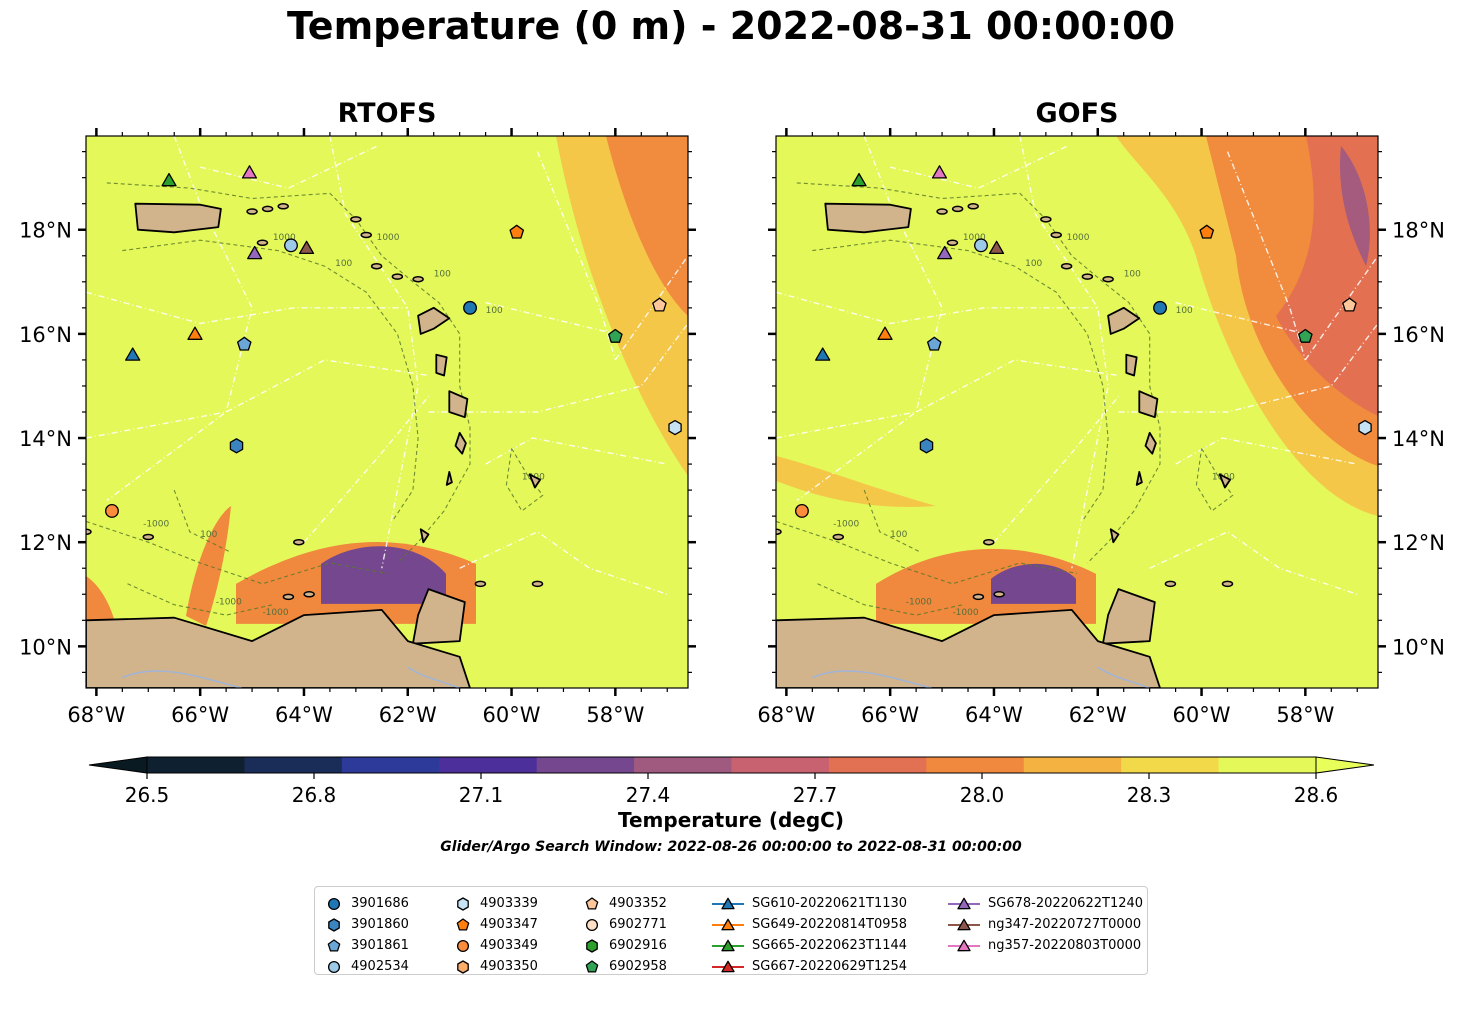 This screenshot has width=1462, height=1014. What do you see at coordinates (830, 924) in the screenshot?
I see `legend-label: SG649-20220814T0958` at bounding box center [830, 924].